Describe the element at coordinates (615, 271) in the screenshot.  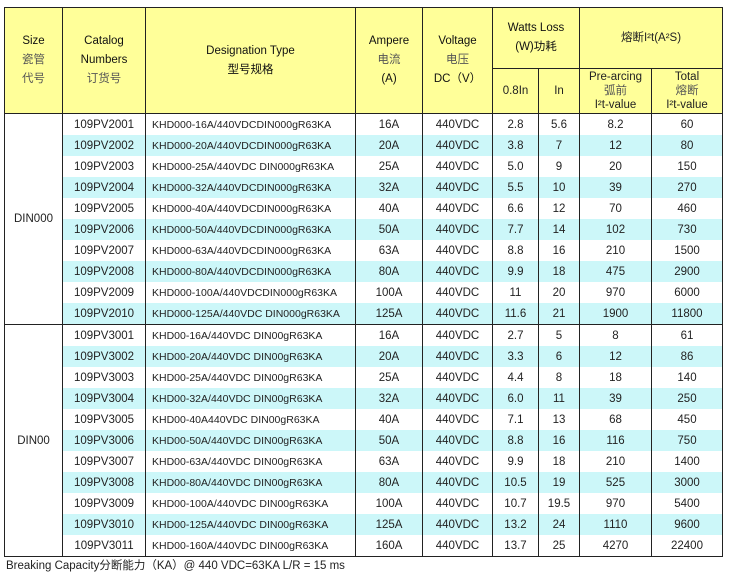
I see `prearcing-i2t-cell: 475` at that location.